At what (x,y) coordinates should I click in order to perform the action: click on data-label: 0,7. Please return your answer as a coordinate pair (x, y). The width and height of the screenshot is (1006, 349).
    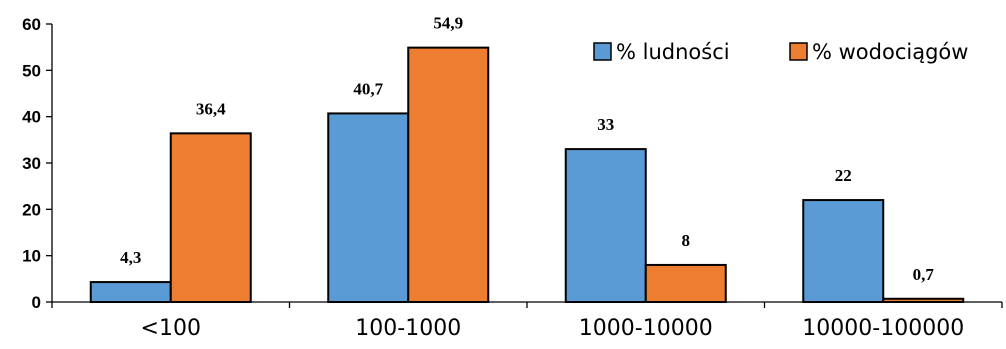
    Looking at the image, I should click on (924, 274).